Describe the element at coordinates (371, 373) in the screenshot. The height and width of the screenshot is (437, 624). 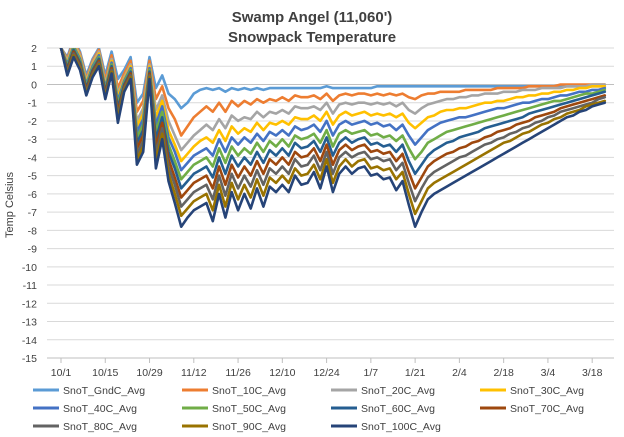
I see `x-tick-label: 1/7` at that location.